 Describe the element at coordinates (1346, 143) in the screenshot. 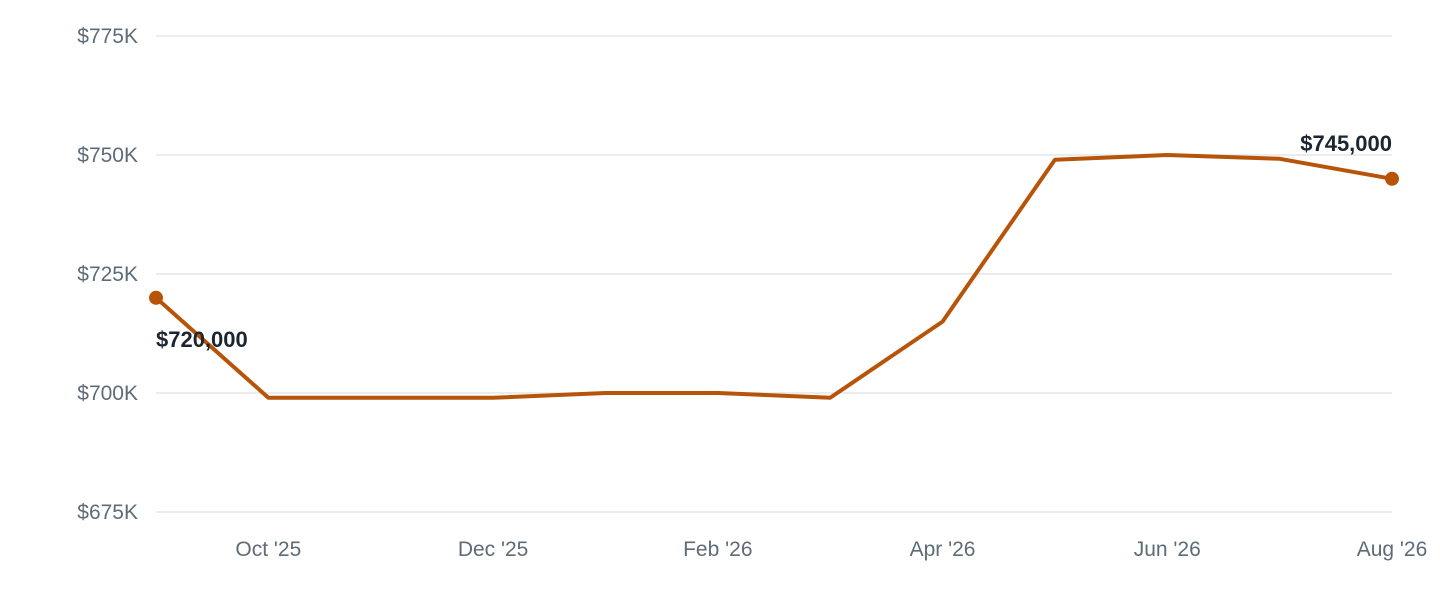

I see `data-label: $745,000` at that location.